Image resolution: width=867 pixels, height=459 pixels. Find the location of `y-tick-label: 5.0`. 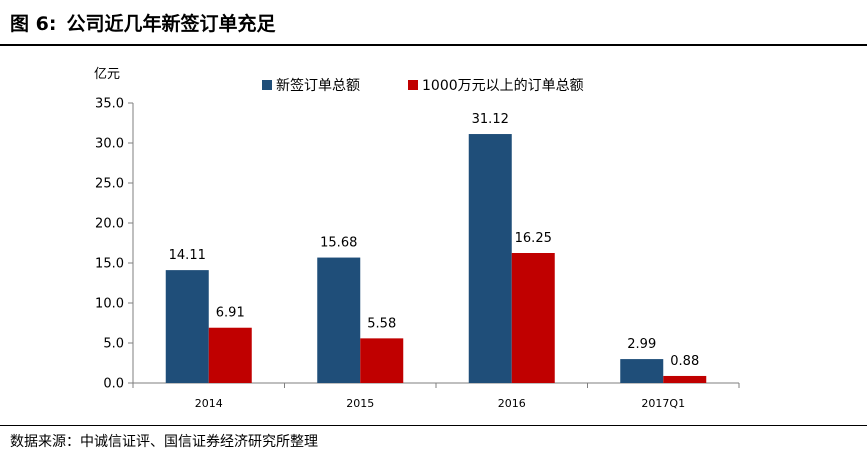

y-tick-label: 5.0 is located at coordinates (113, 344).